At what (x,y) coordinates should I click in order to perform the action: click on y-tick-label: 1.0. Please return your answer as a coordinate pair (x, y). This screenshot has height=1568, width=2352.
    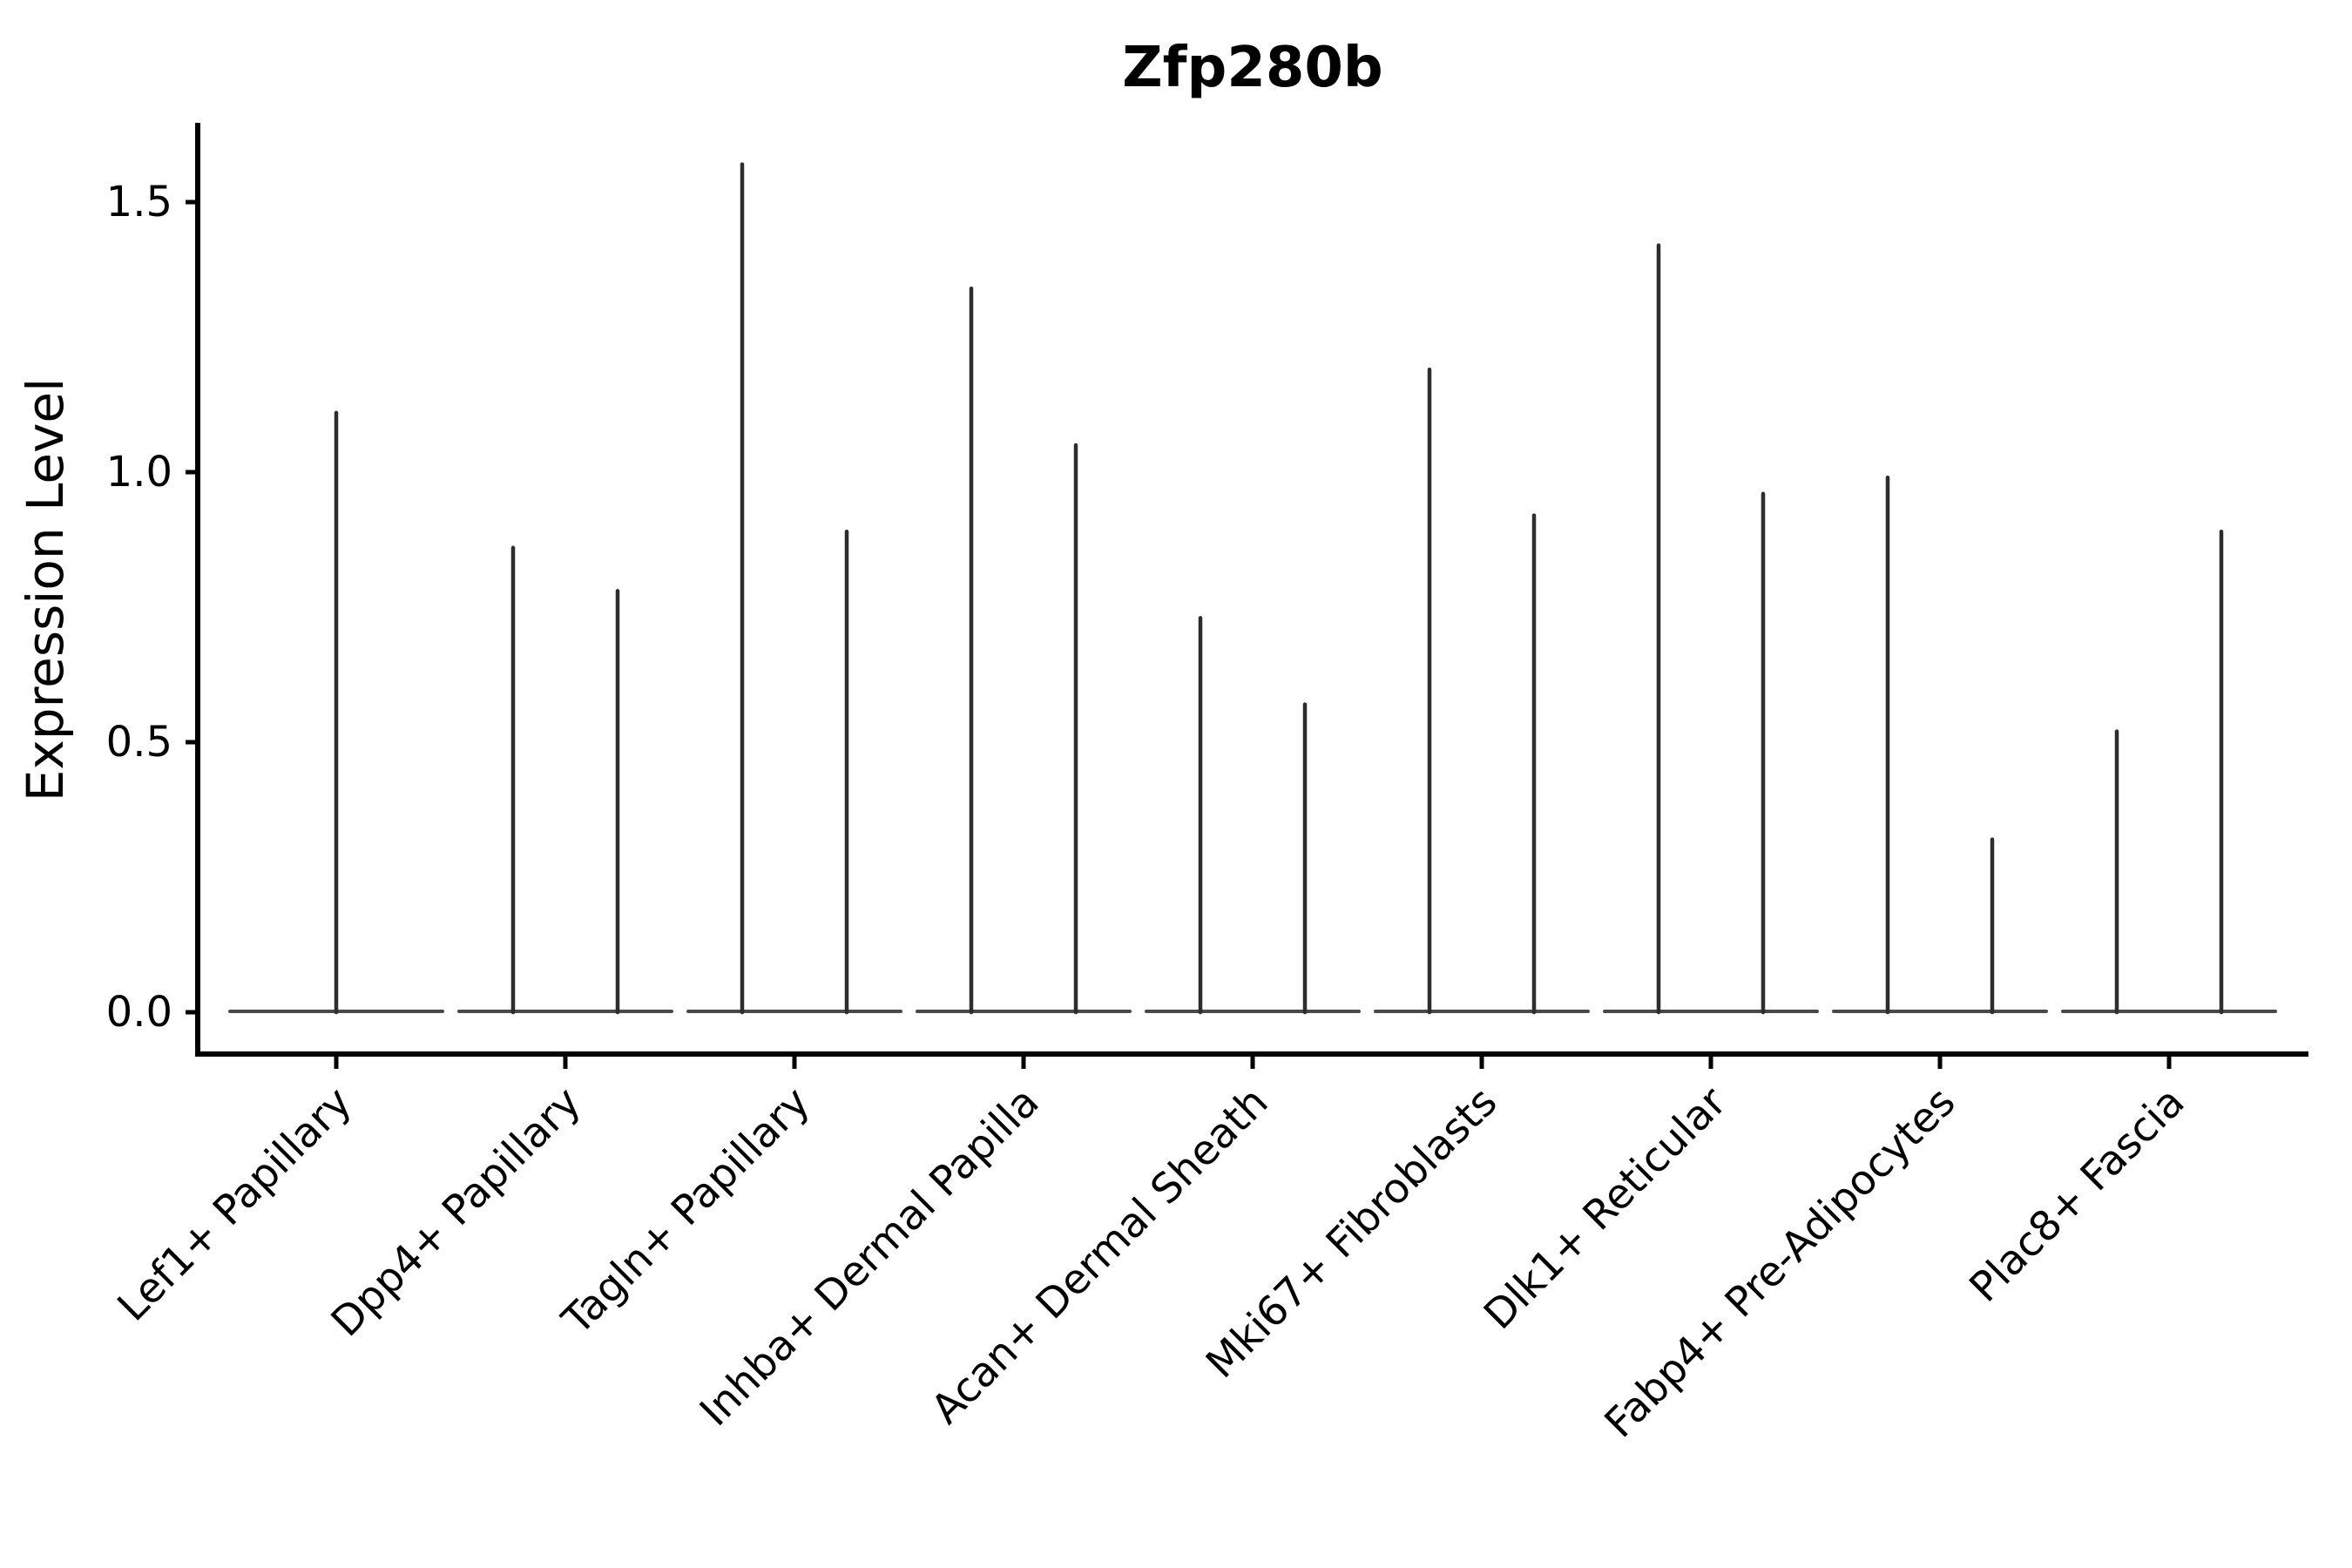
    Looking at the image, I should click on (139, 472).